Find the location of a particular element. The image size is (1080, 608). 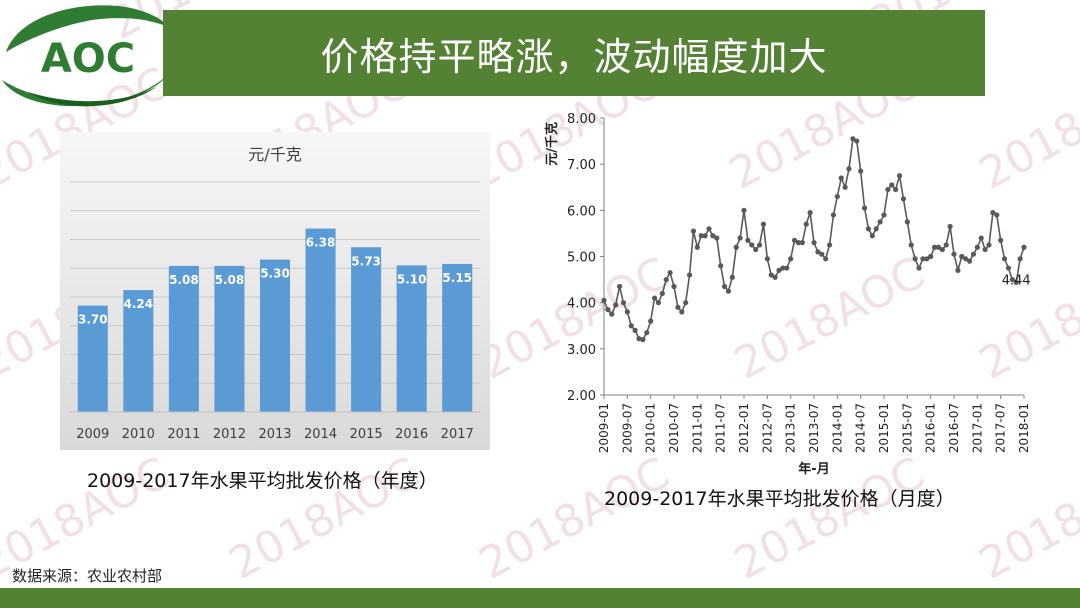

x-tick-label: 2015-01 is located at coordinates (884, 428).